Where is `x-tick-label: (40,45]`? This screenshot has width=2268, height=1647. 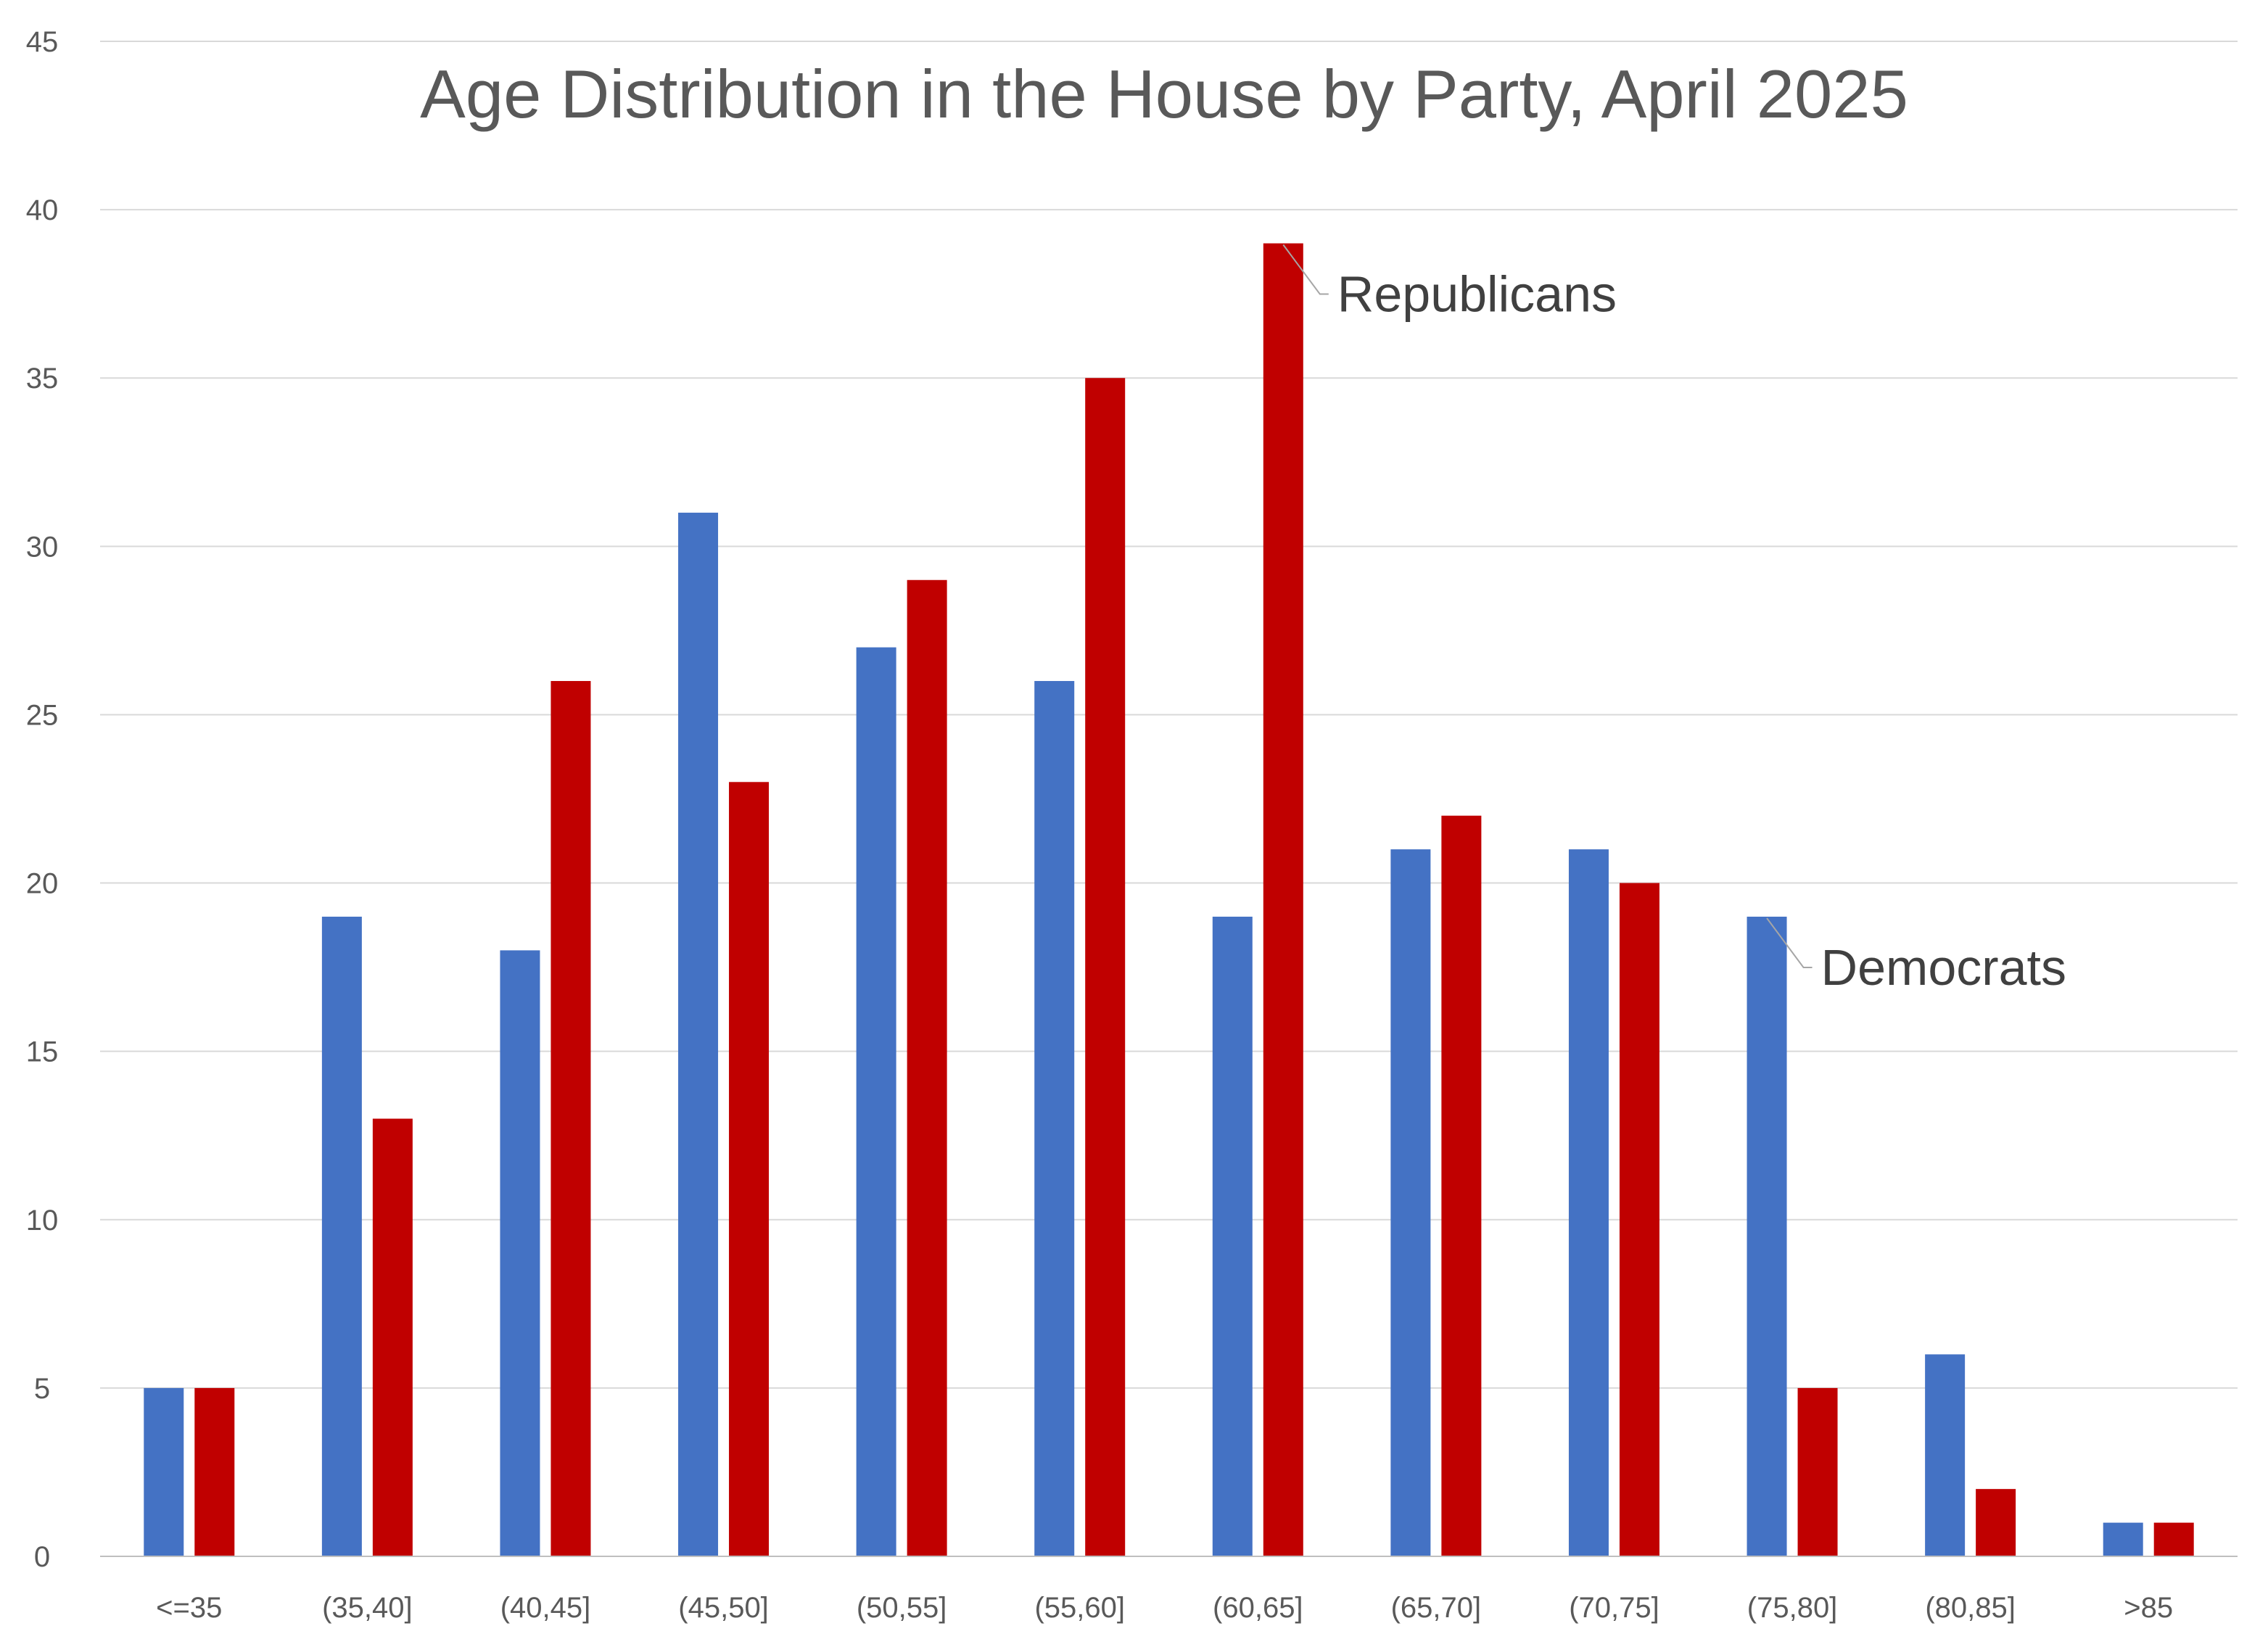 x-tick-label: (40,45] is located at coordinates (545, 1608).